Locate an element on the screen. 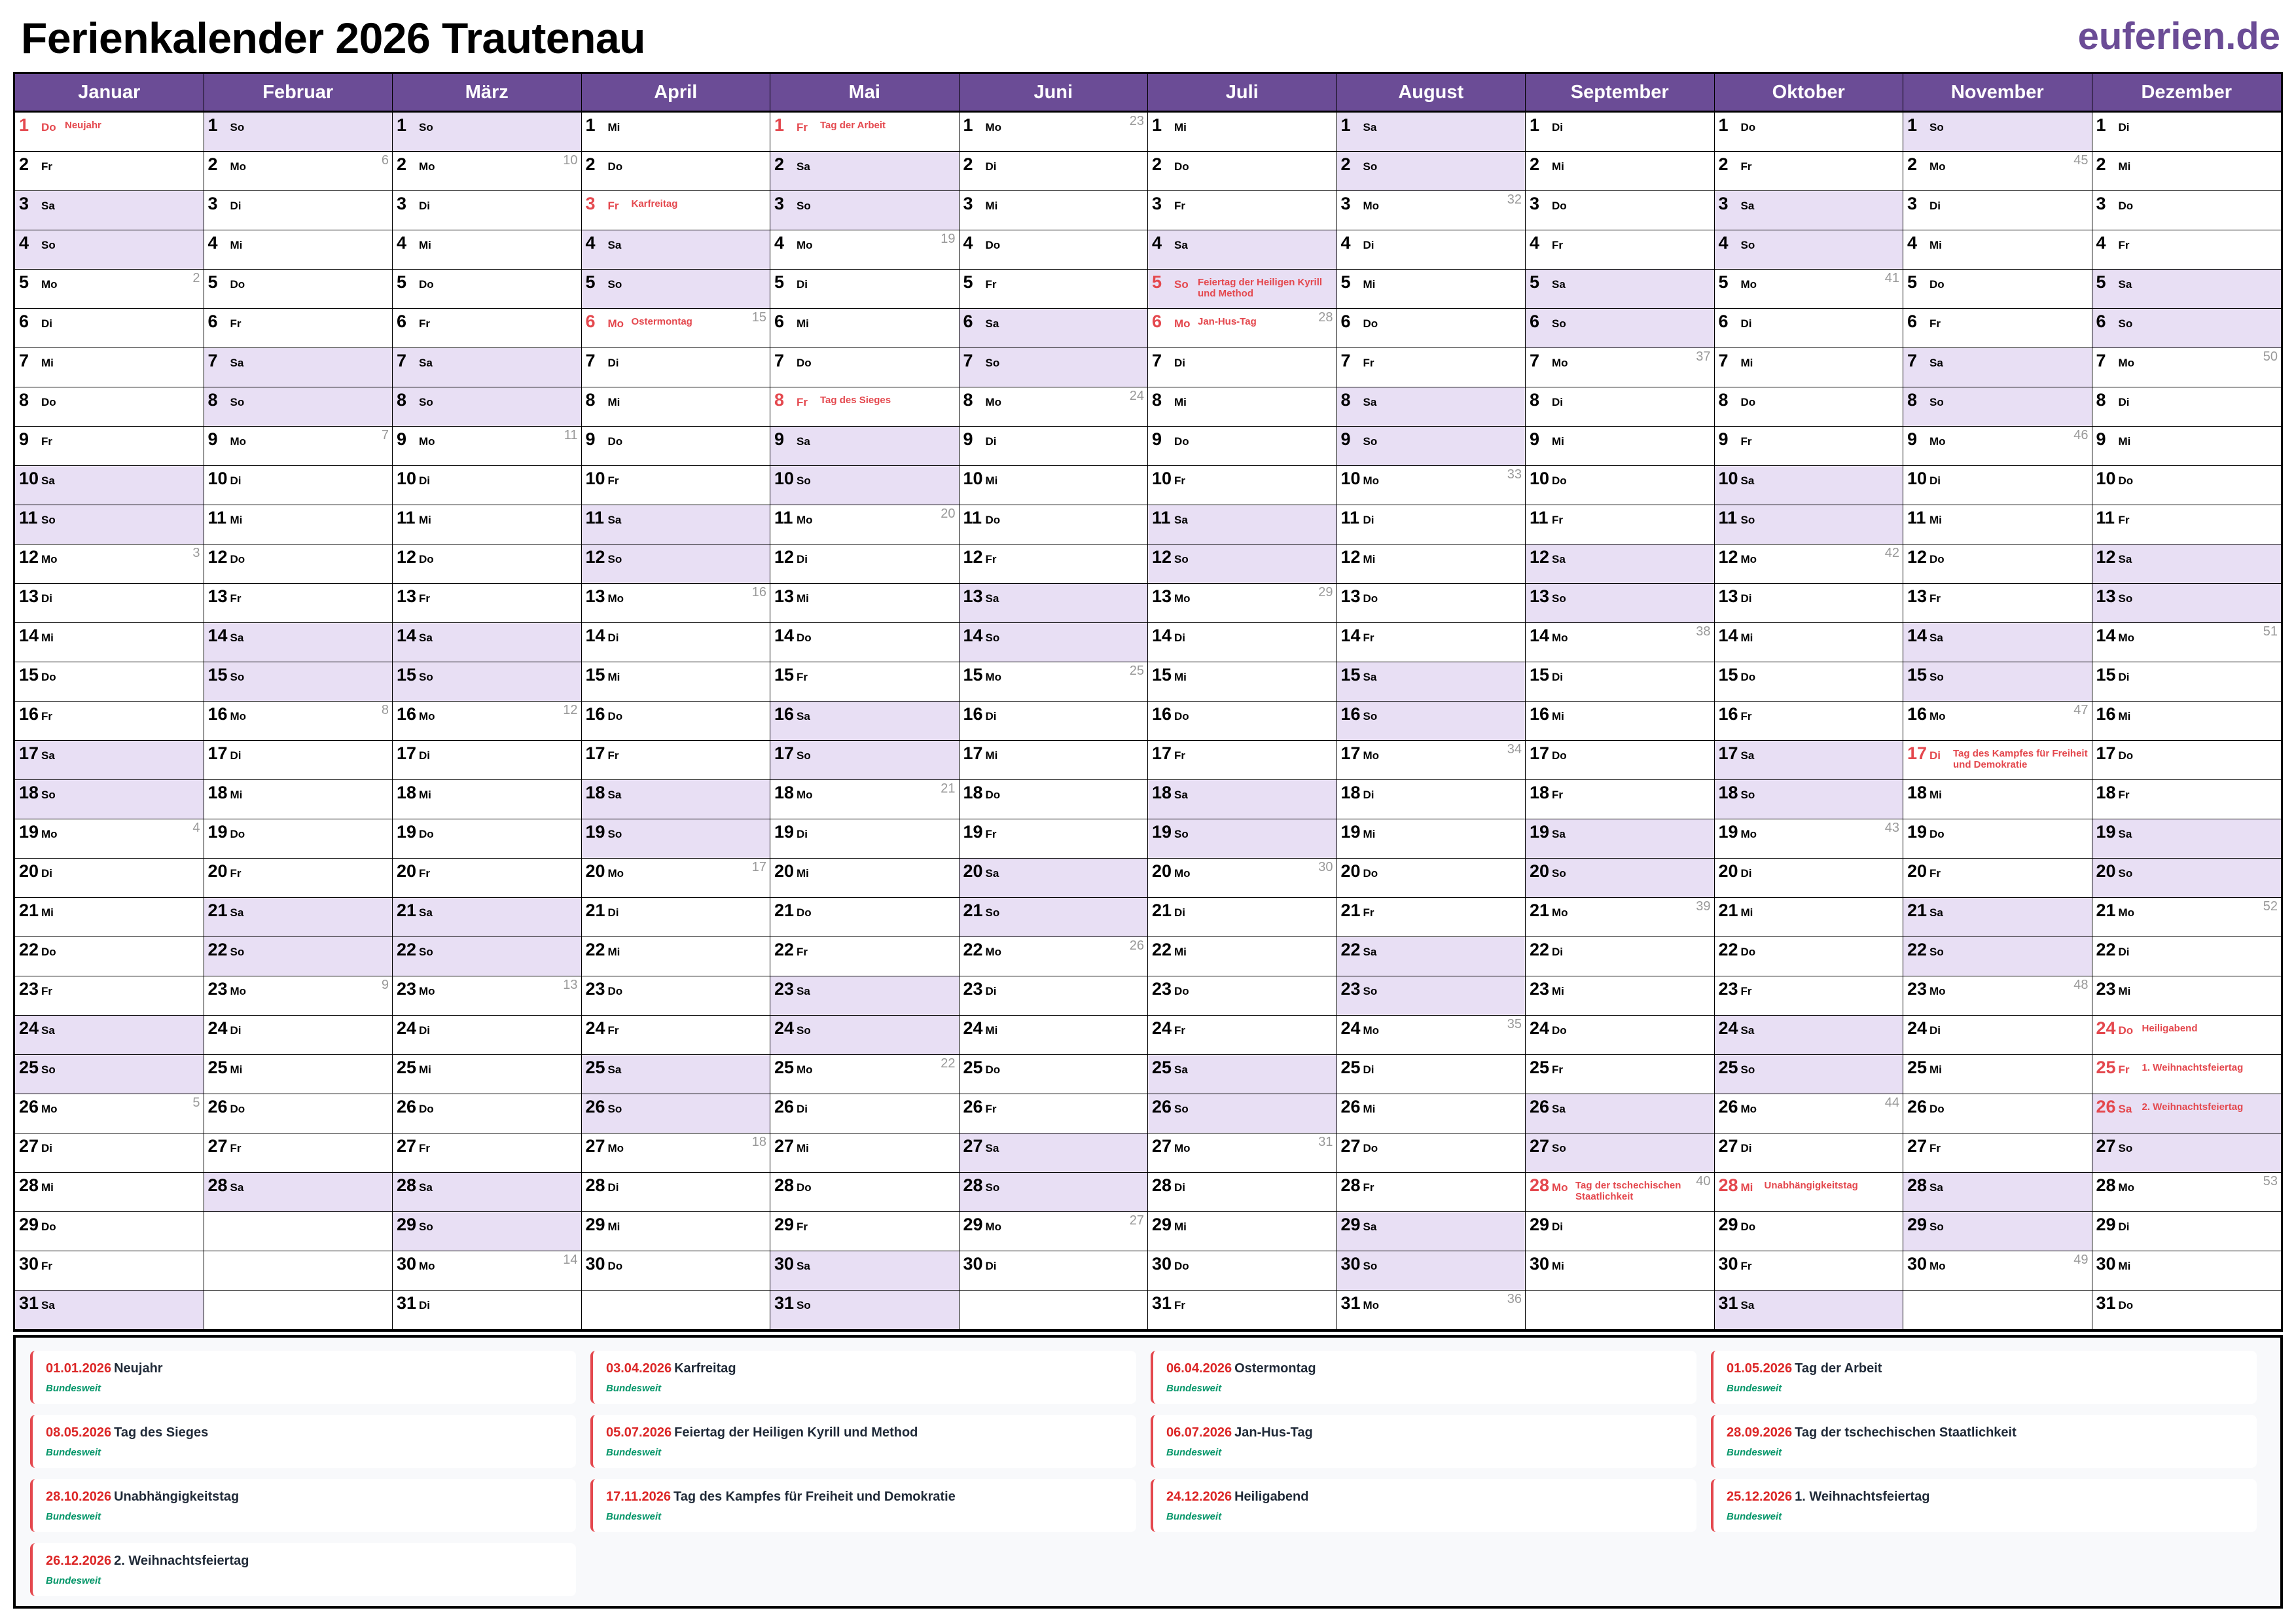 The height and width of the screenshot is (1623, 2296). day-cell: 12 3 is located at coordinates (109, 564).